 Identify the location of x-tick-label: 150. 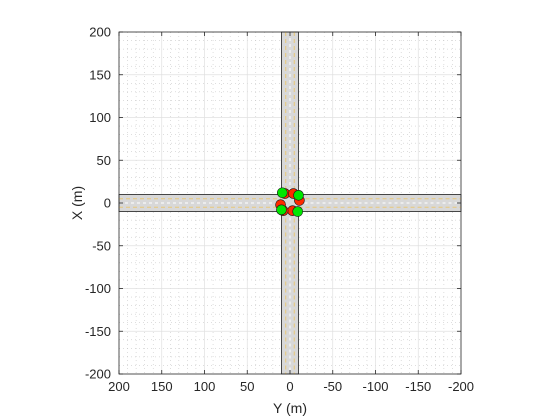
(162, 386).